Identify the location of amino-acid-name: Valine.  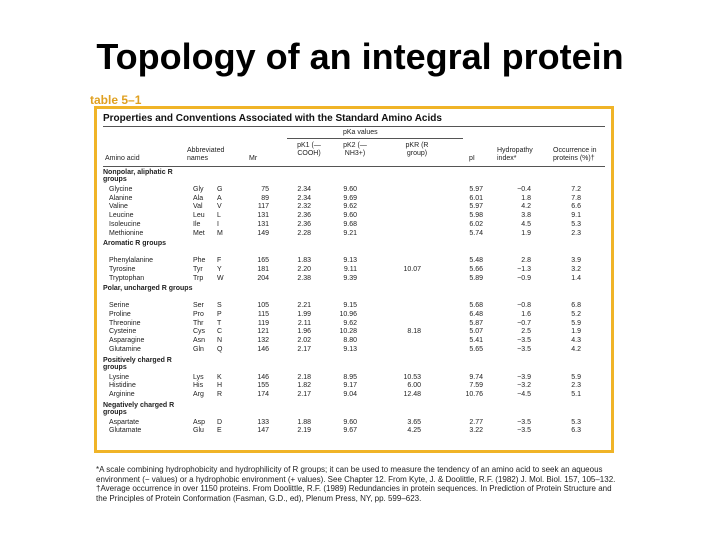
(118, 207).